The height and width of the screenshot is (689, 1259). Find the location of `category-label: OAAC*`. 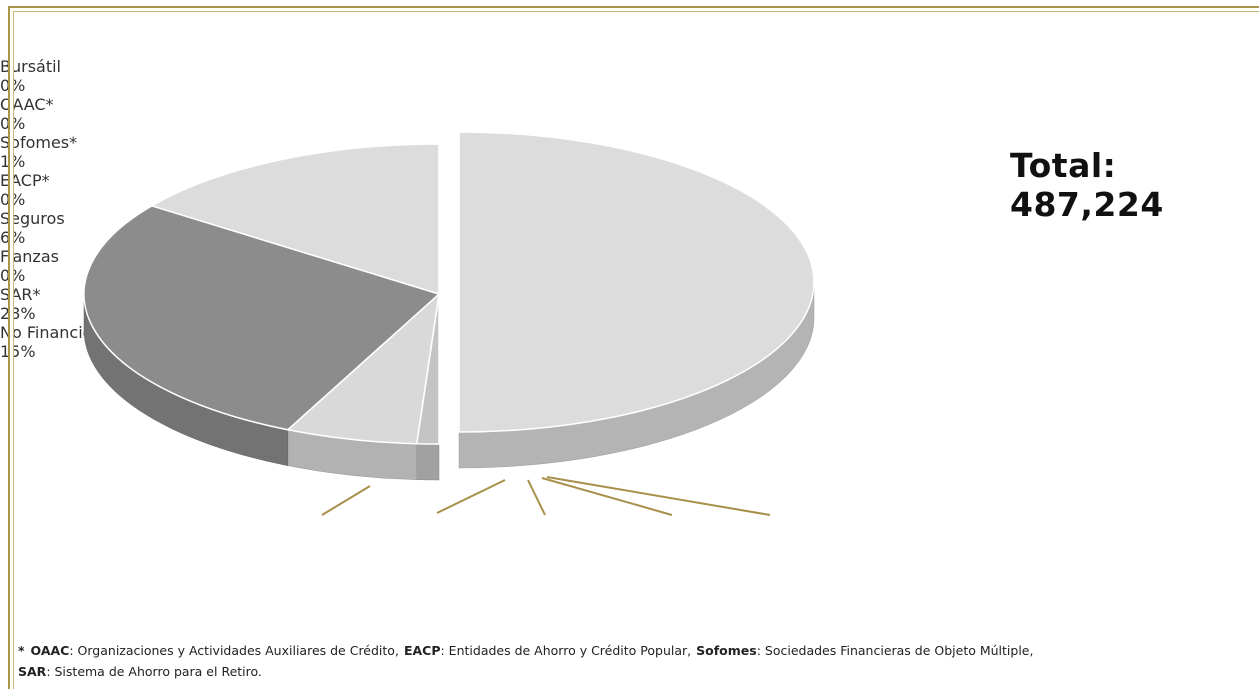

category-label: OAAC* is located at coordinates (27, 104).